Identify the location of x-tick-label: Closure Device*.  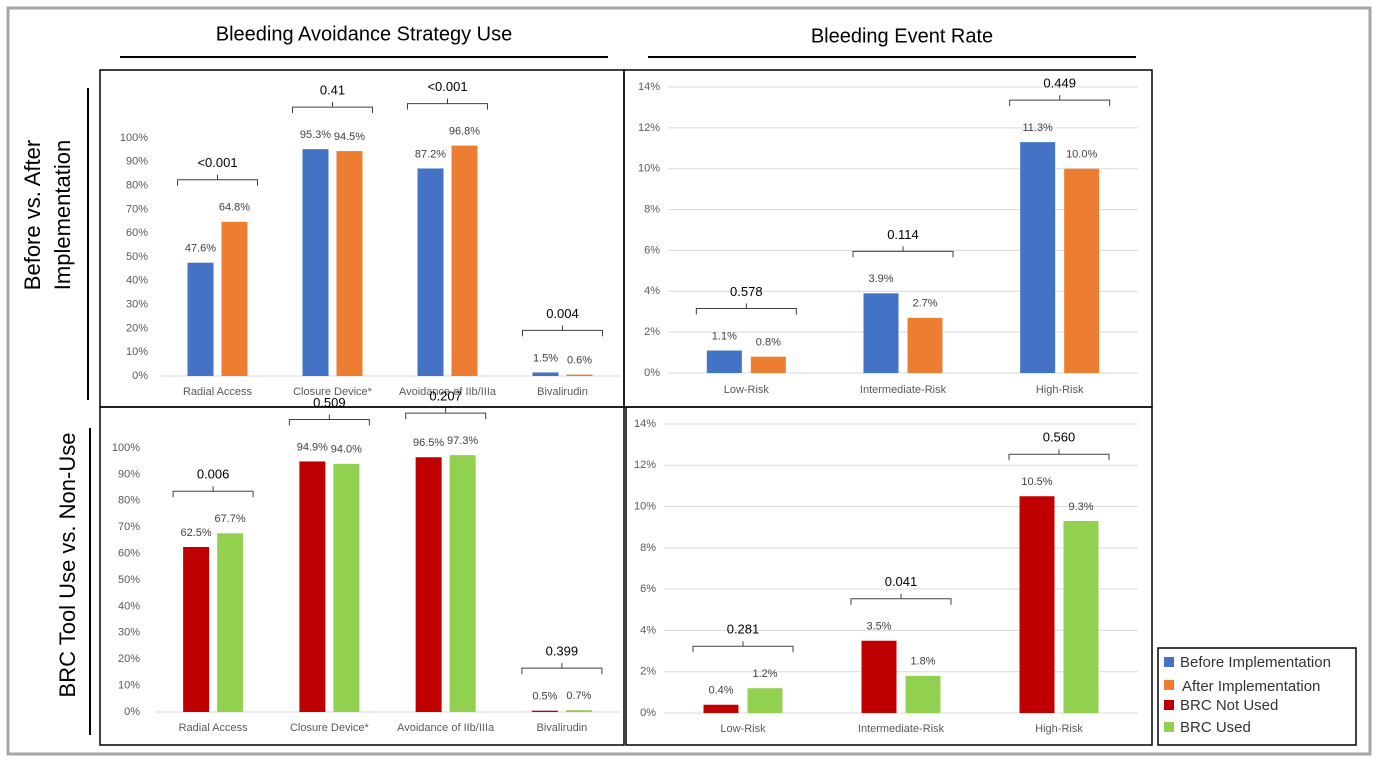
(330, 728).